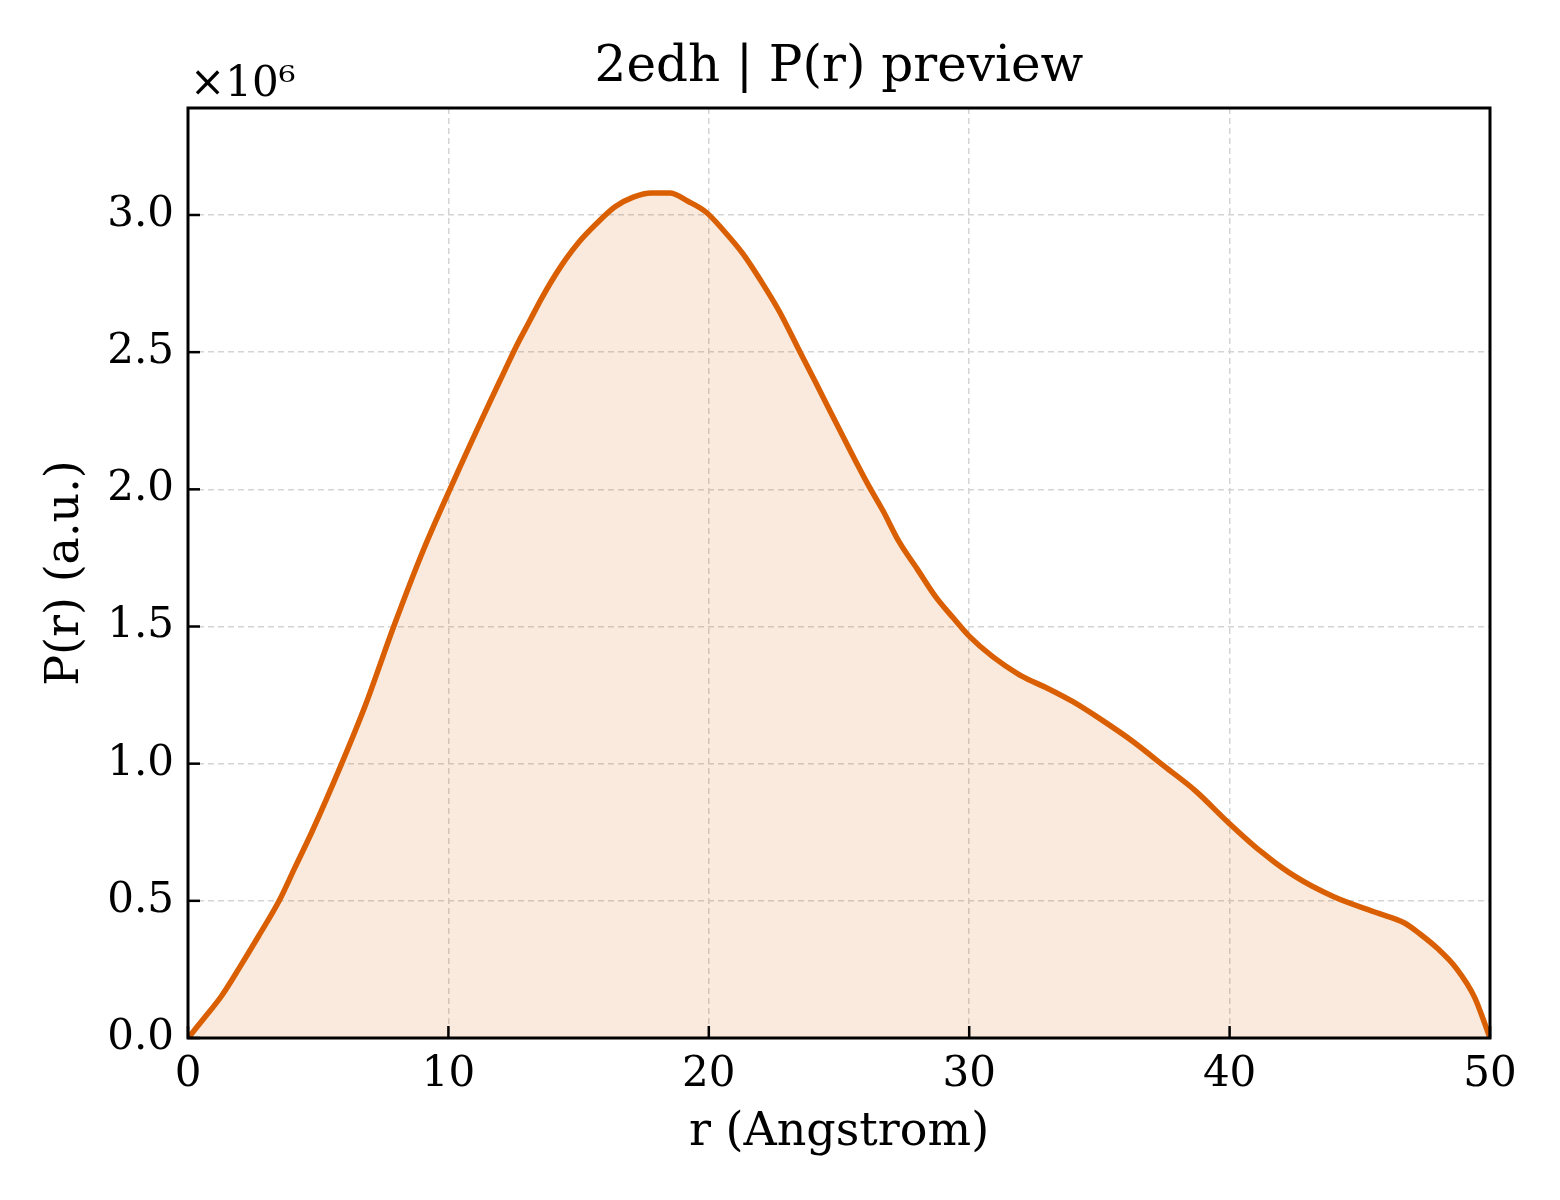 The height and width of the screenshot is (1200, 1560). What do you see at coordinates (243, 81) in the screenshot?
I see `text: ×10⁶` at bounding box center [243, 81].